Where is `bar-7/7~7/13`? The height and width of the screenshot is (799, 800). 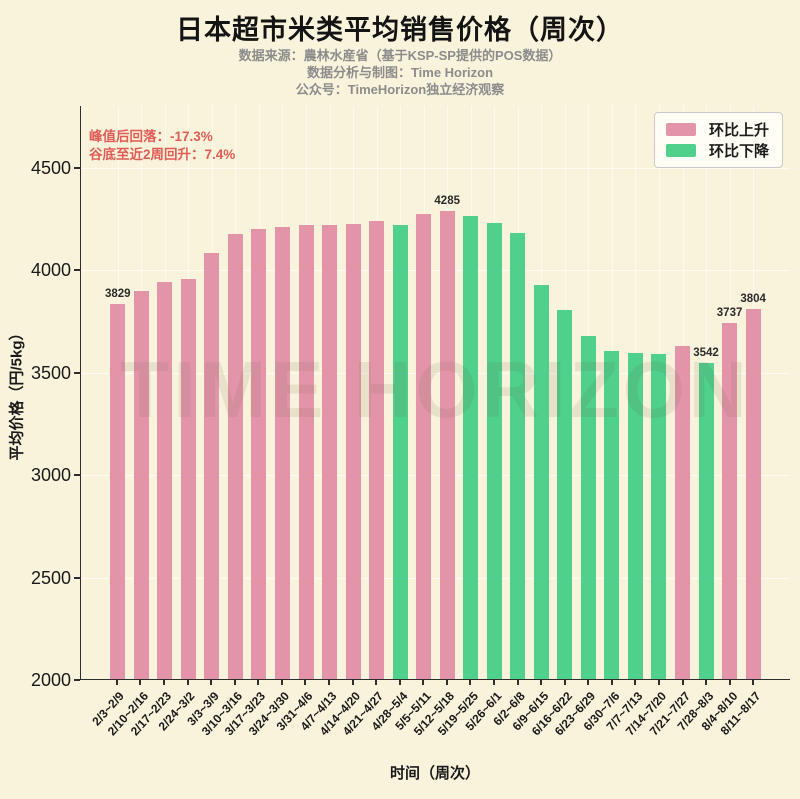
bar-7/7~7/13 is located at coordinates (635, 516).